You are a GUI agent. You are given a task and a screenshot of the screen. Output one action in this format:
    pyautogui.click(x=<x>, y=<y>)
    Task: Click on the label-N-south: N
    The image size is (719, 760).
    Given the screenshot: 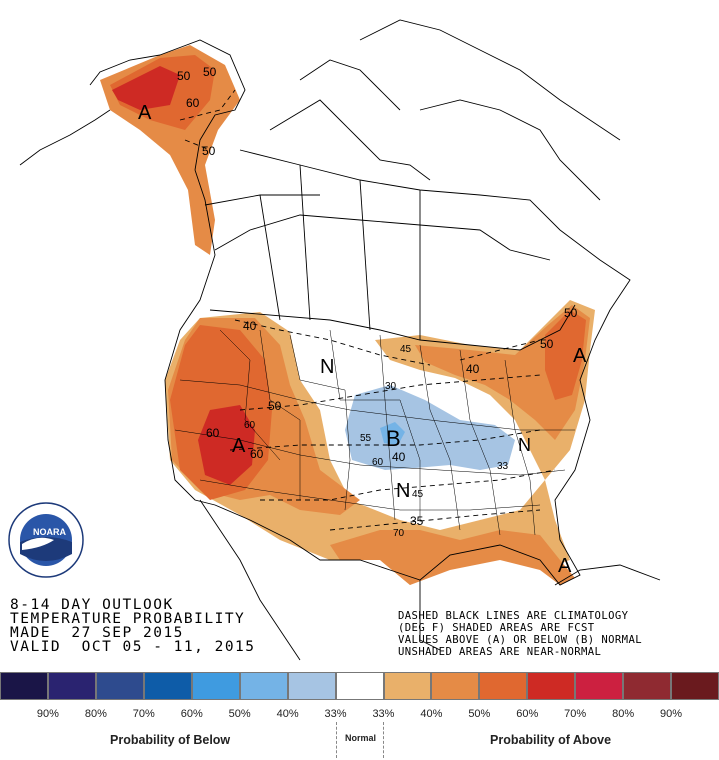 What is the action you would take?
    pyautogui.click(x=403, y=491)
    